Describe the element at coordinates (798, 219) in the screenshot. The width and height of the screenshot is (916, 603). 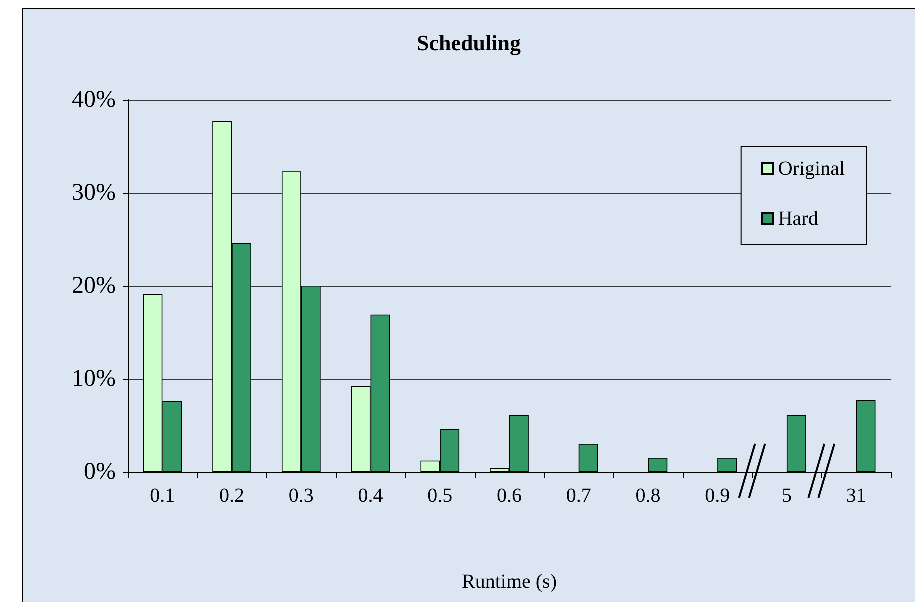
I see `legend-label: Hard` at that location.